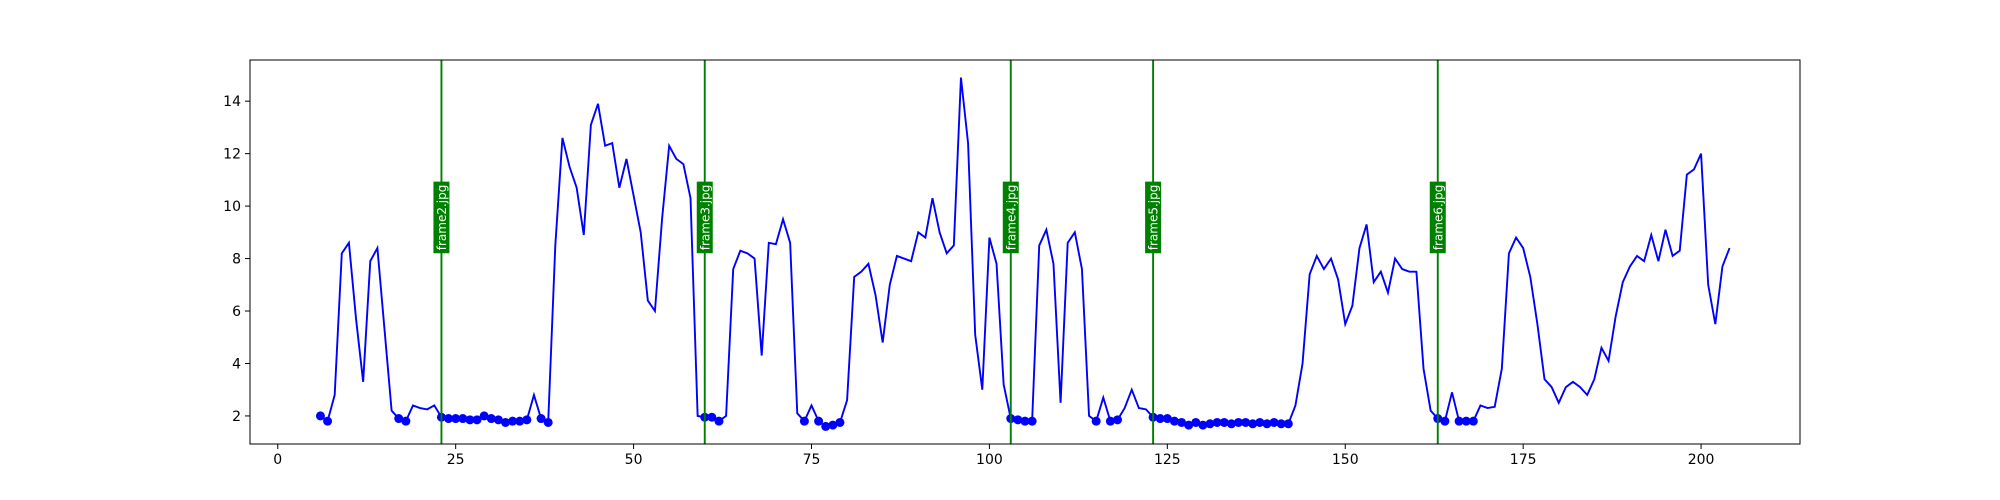 This screenshot has height=500, width=2000. What do you see at coordinates (277, 460) in the screenshot?
I see `x-tick-label: 0` at bounding box center [277, 460].